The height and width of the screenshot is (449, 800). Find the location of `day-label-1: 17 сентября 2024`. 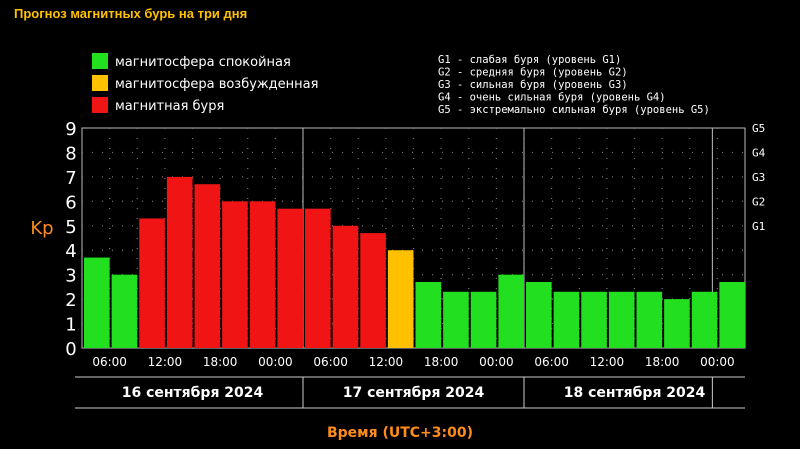

day-label-1: 17 сентября 2024 is located at coordinates (414, 393).